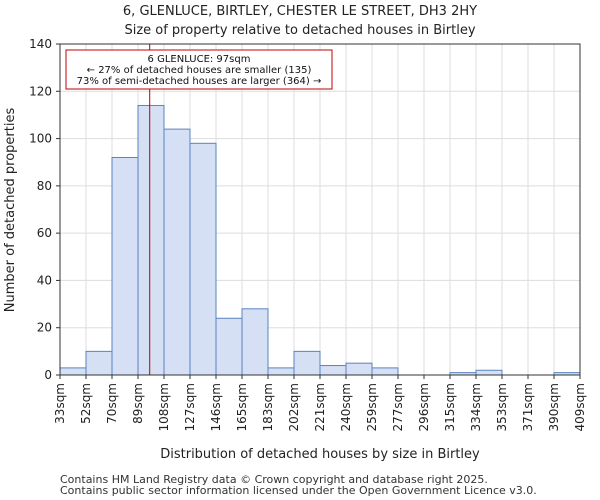  What do you see at coordinates (40, 44) in the screenshot?
I see `y-tick-label: 140` at bounding box center [40, 44].